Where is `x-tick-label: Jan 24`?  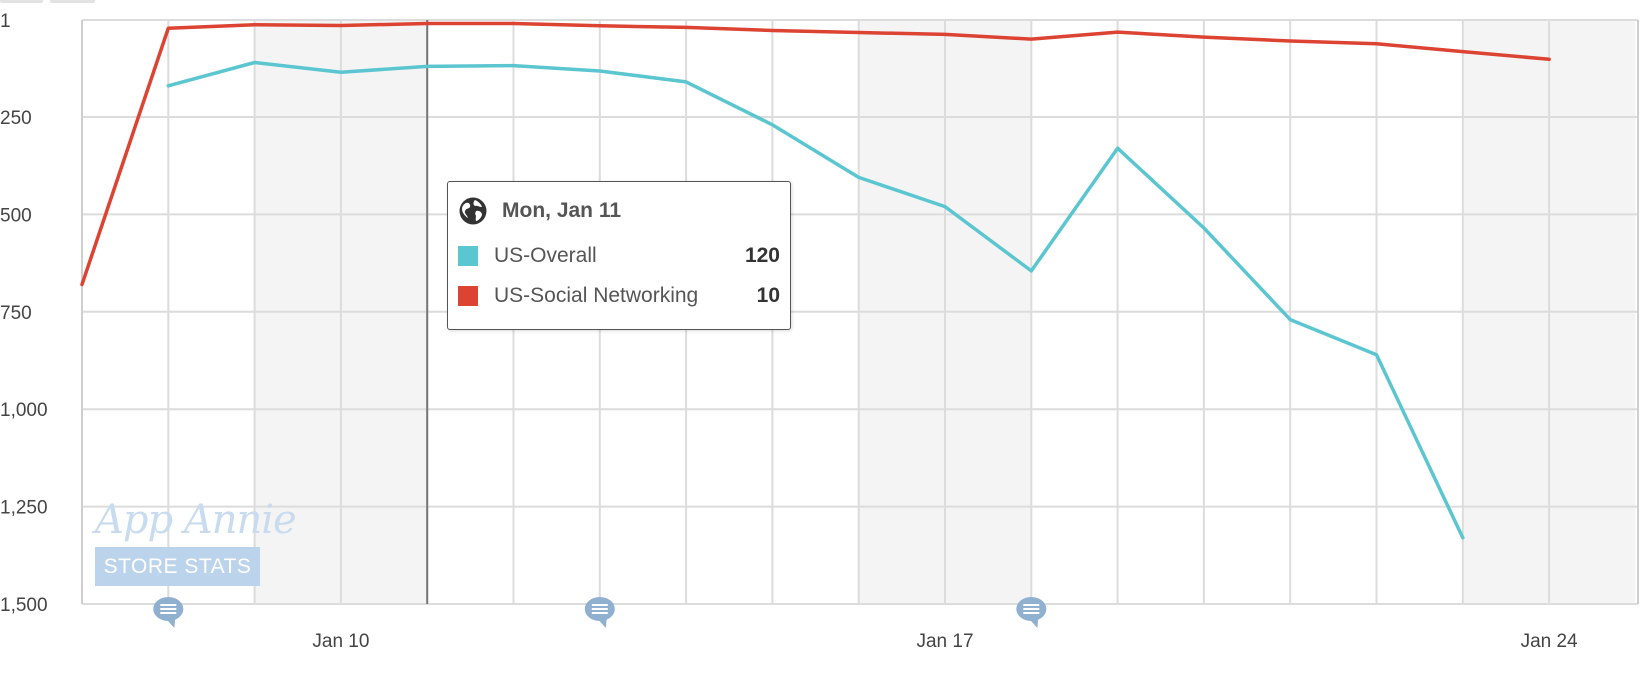 x-tick-label: Jan 24 is located at coordinates (1549, 641).